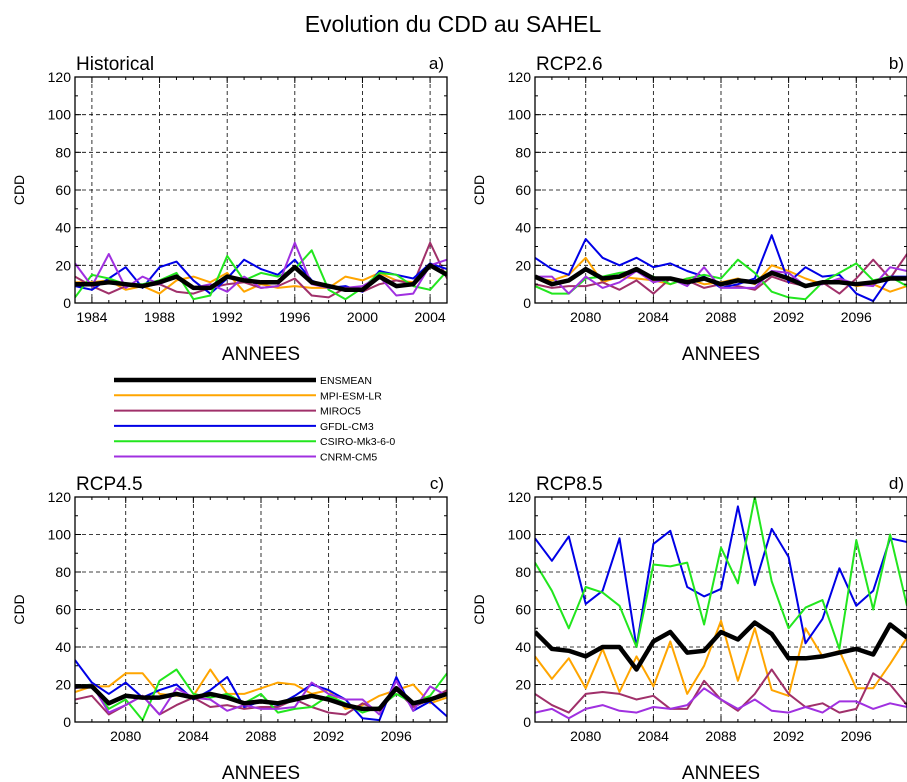  I want to click on series-line-gfdl-cm3, so click(721, 576).